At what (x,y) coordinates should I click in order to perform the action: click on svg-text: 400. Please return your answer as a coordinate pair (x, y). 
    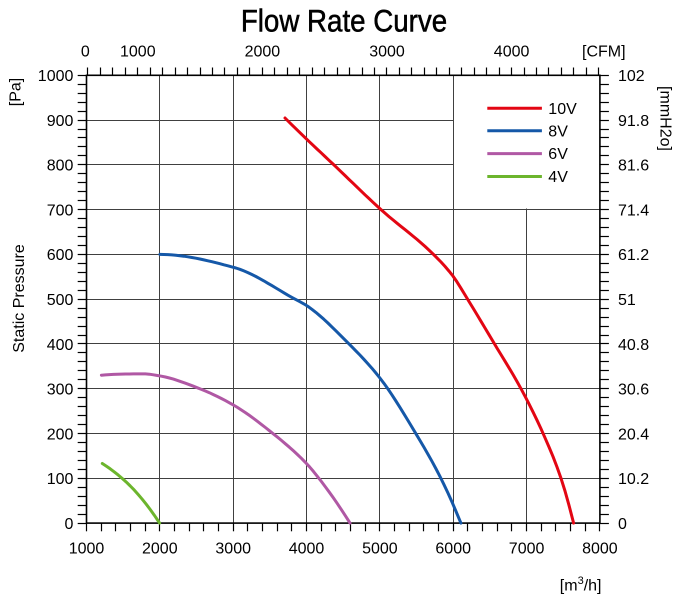
    Looking at the image, I should click on (60, 345).